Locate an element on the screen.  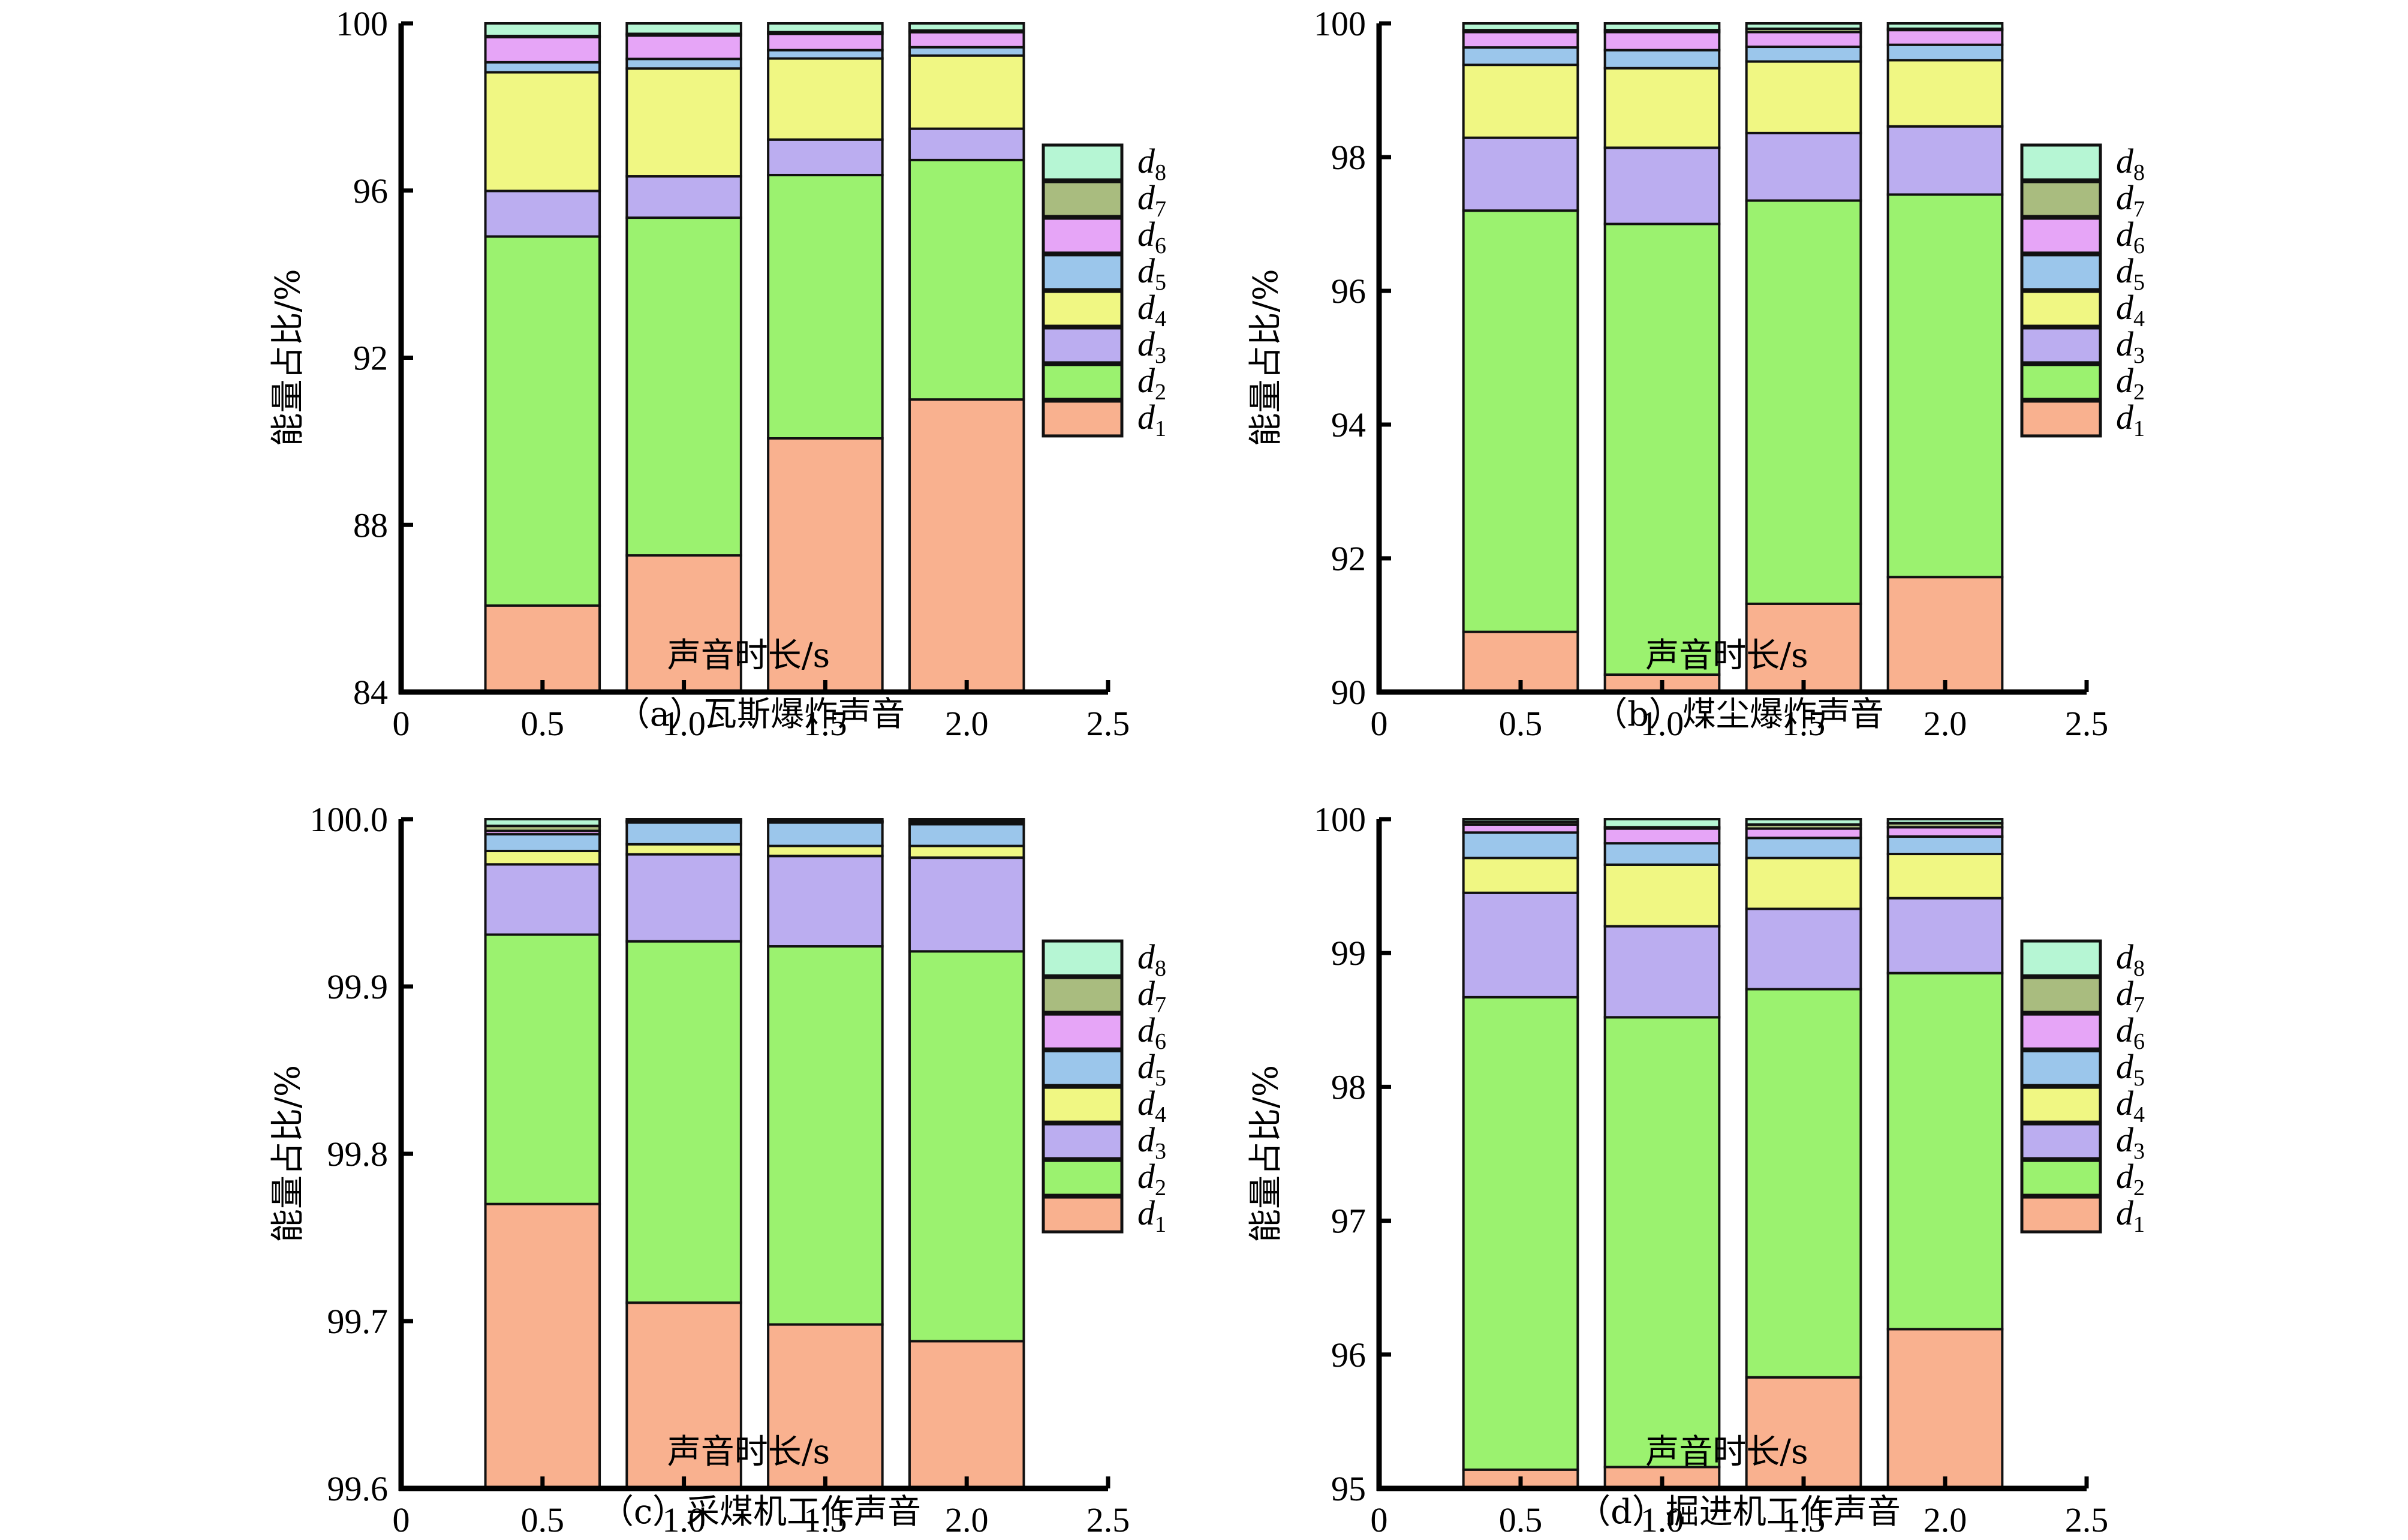
y-tick-label: 92 is located at coordinates (1348, 558).